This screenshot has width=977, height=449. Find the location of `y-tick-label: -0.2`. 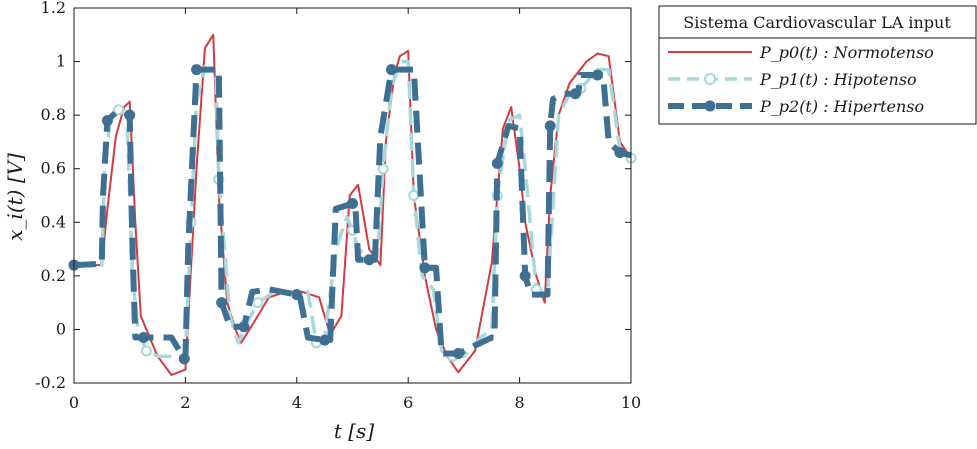

y-tick-label: -0.2 is located at coordinates (50, 382).